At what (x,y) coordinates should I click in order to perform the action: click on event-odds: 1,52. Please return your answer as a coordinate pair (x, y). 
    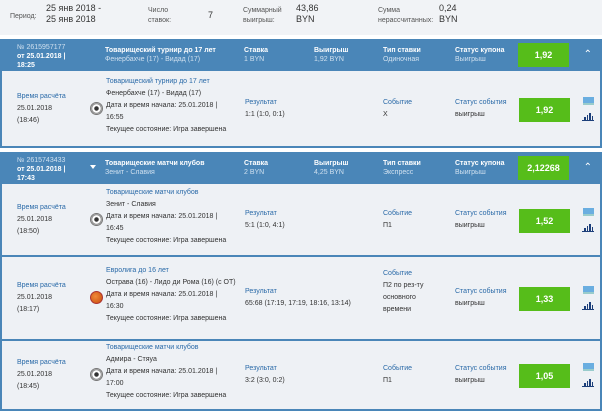
    Looking at the image, I should click on (544, 220).